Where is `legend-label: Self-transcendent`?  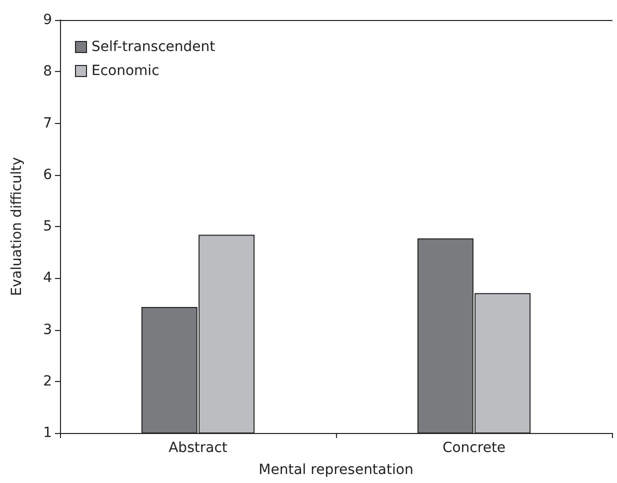
legend-label: Self-transcendent is located at coordinates (154, 47).